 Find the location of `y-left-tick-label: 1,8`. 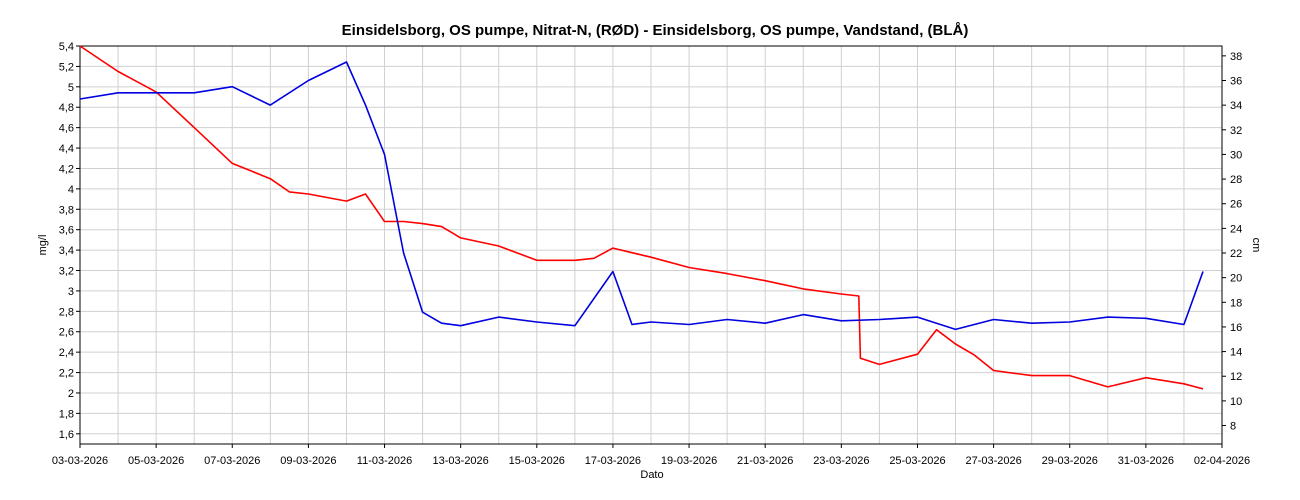

y-left-tick-label: 1,8 is located at coordinates (66, 414).